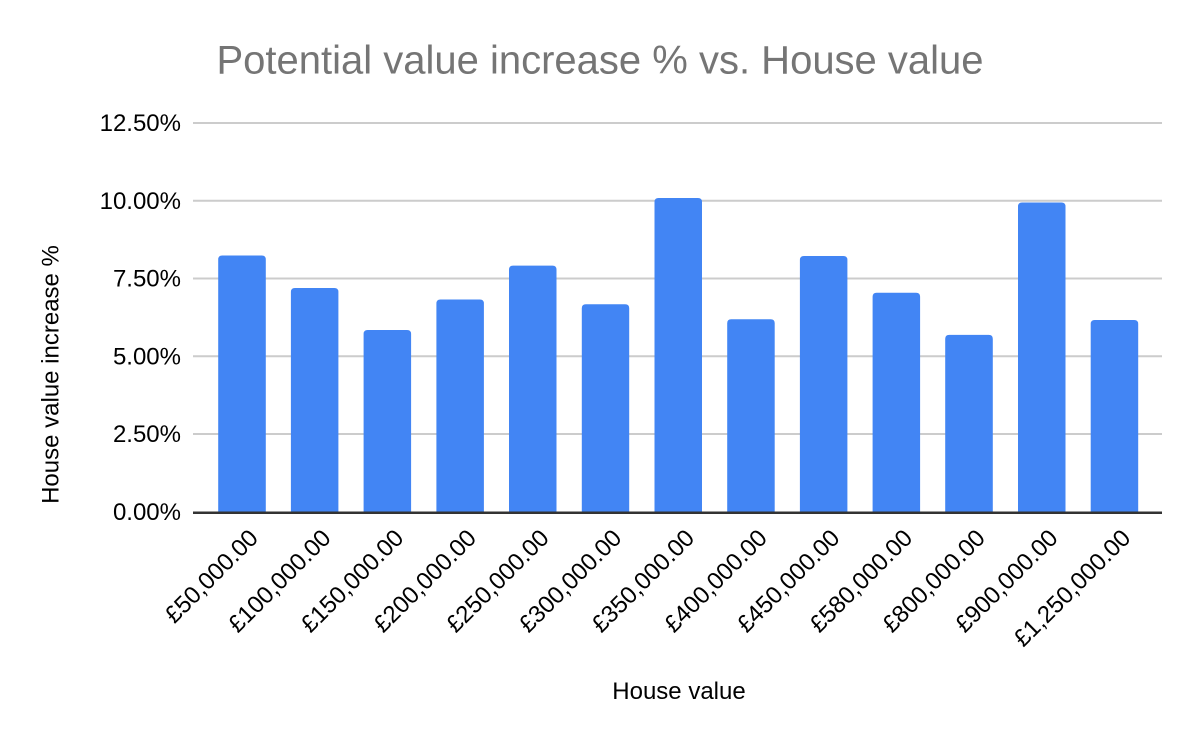  I want to click on svg-text: 7.50%, so click(147, 279).